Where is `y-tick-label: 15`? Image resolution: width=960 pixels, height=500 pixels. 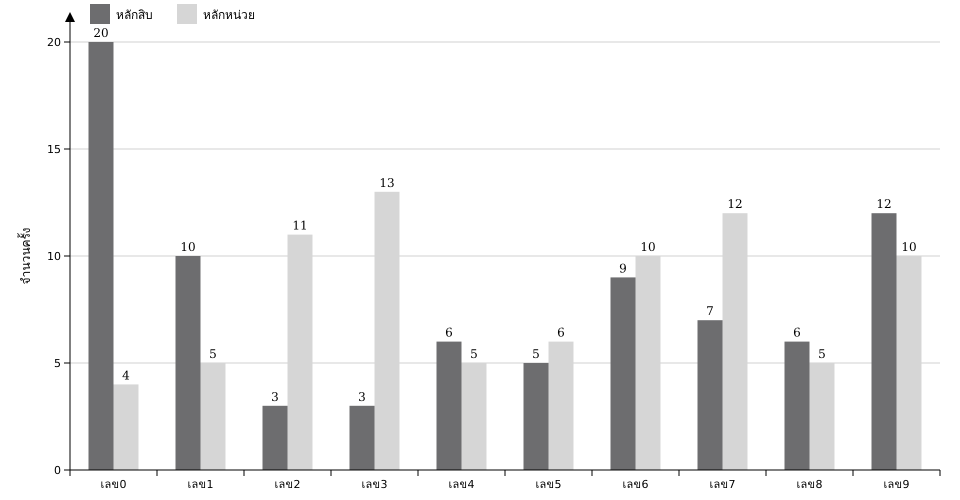
y-tick-label: 15 is located at coordinates (54, 149).